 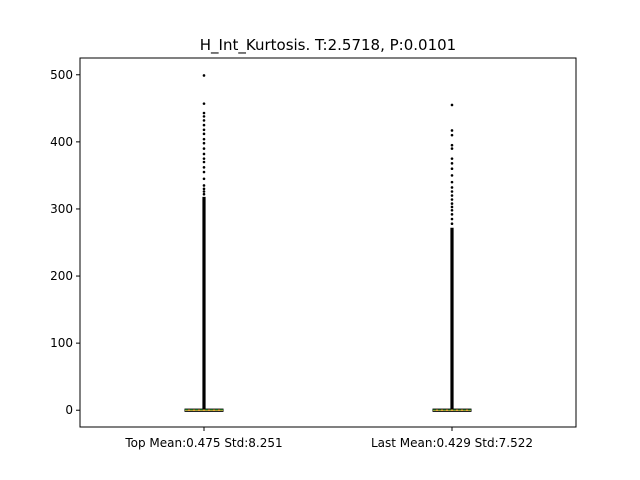 I want to click on y-tick-label-200: 200, so click(x=61, y=276).